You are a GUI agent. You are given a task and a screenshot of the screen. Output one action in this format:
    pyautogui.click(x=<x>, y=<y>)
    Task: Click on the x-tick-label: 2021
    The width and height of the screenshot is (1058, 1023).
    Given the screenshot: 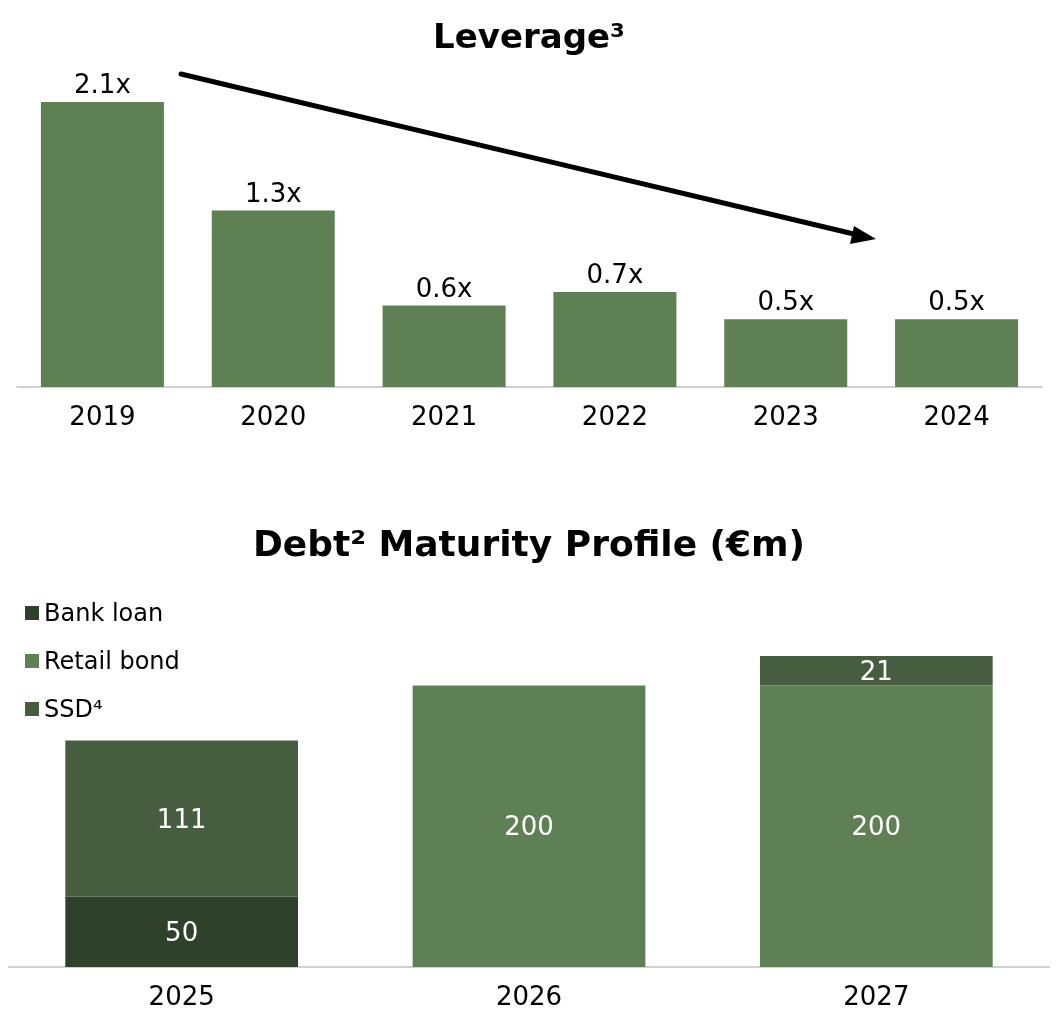 What is the action you would take?
    pyautogui.click(x=444, y=416)
    